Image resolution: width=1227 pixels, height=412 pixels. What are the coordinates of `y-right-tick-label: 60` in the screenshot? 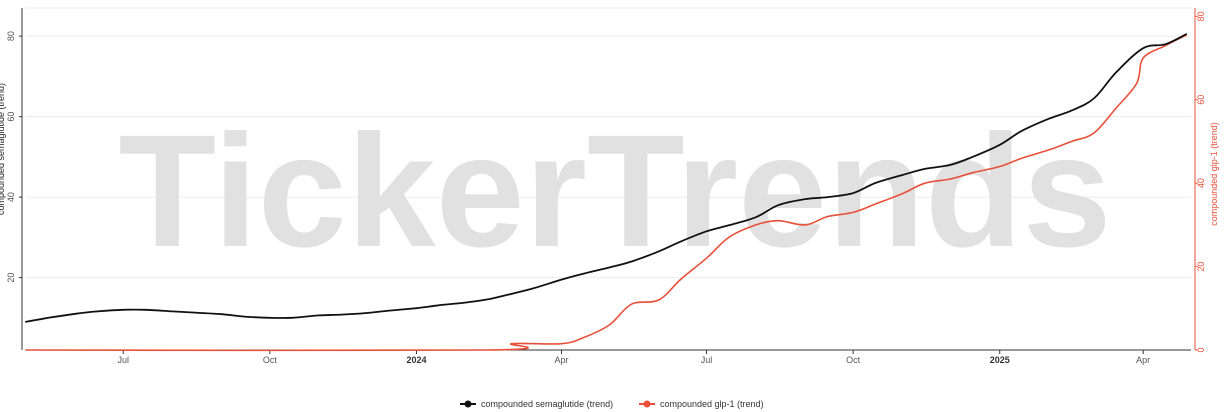 It's located at (1201, 100).